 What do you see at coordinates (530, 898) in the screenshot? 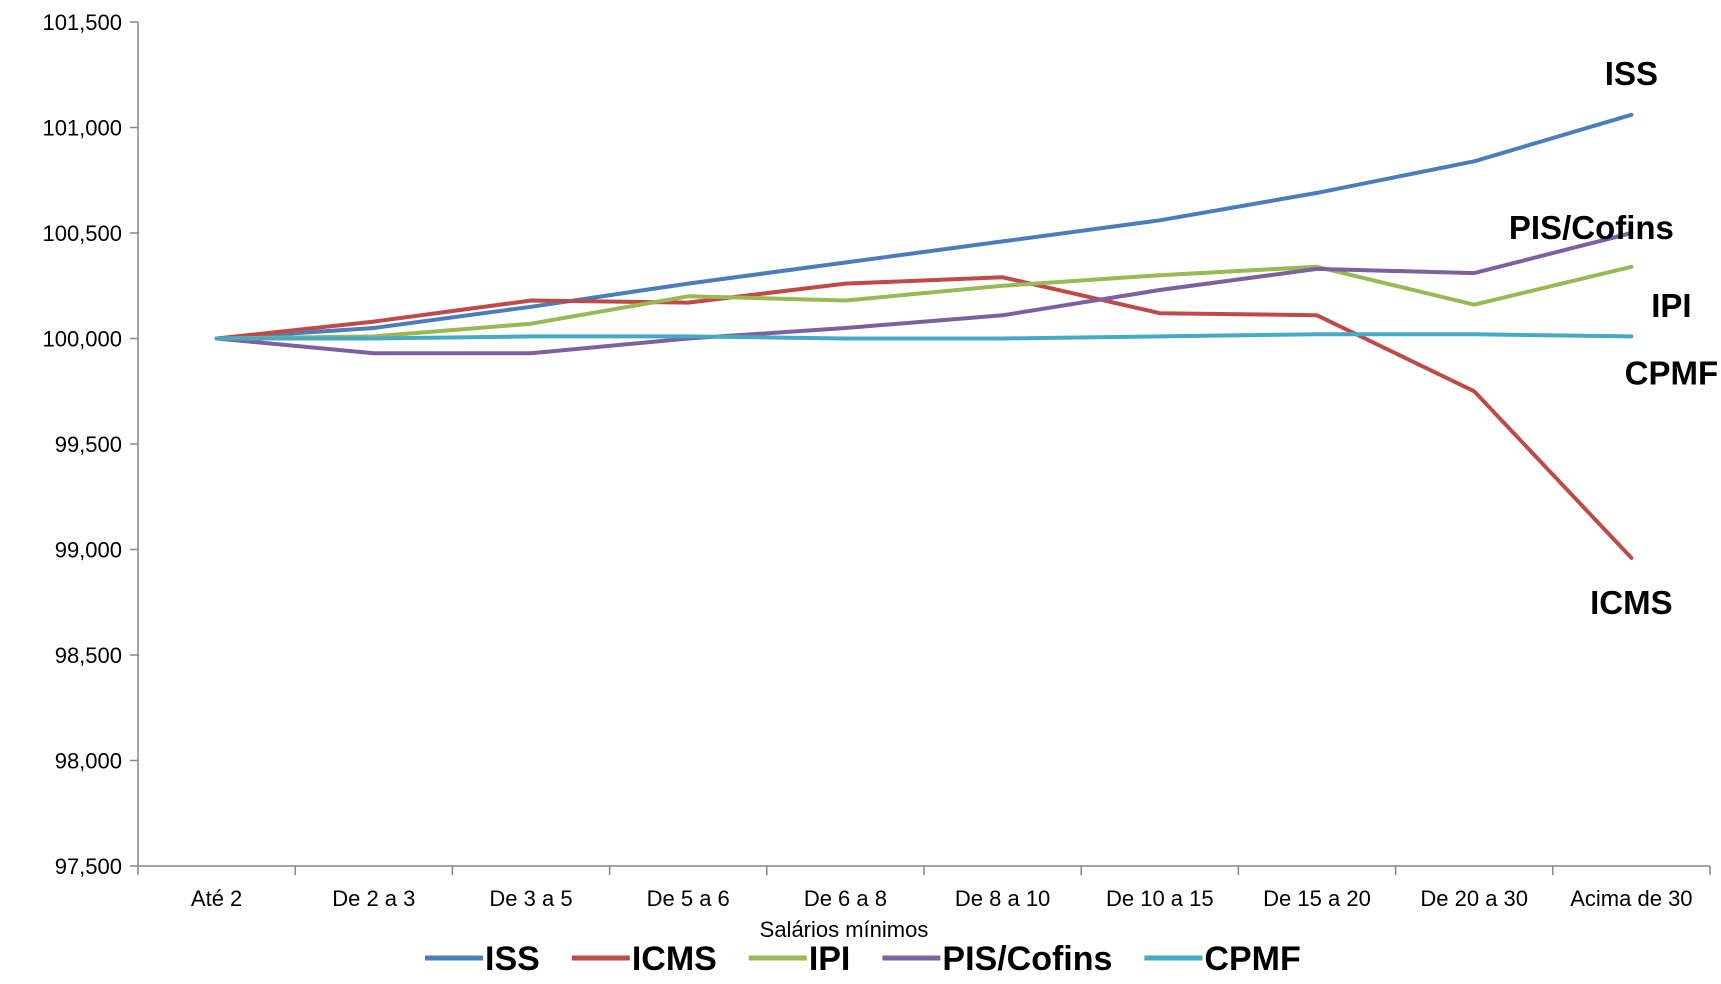
I see `x-tick-label: De 3 a 5` at bounding box center [530, 898].